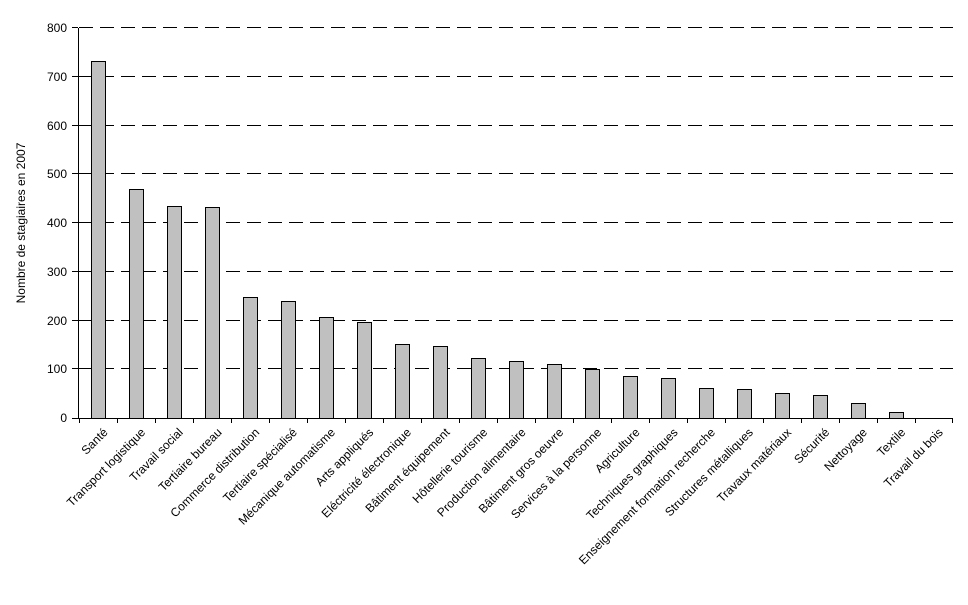 This screenshot has width=968, height=605. What do you see at coordinates (94, 441) in the screenshot?
I see `x-axis-category-label: Santé` at bounding box center [94, 441].